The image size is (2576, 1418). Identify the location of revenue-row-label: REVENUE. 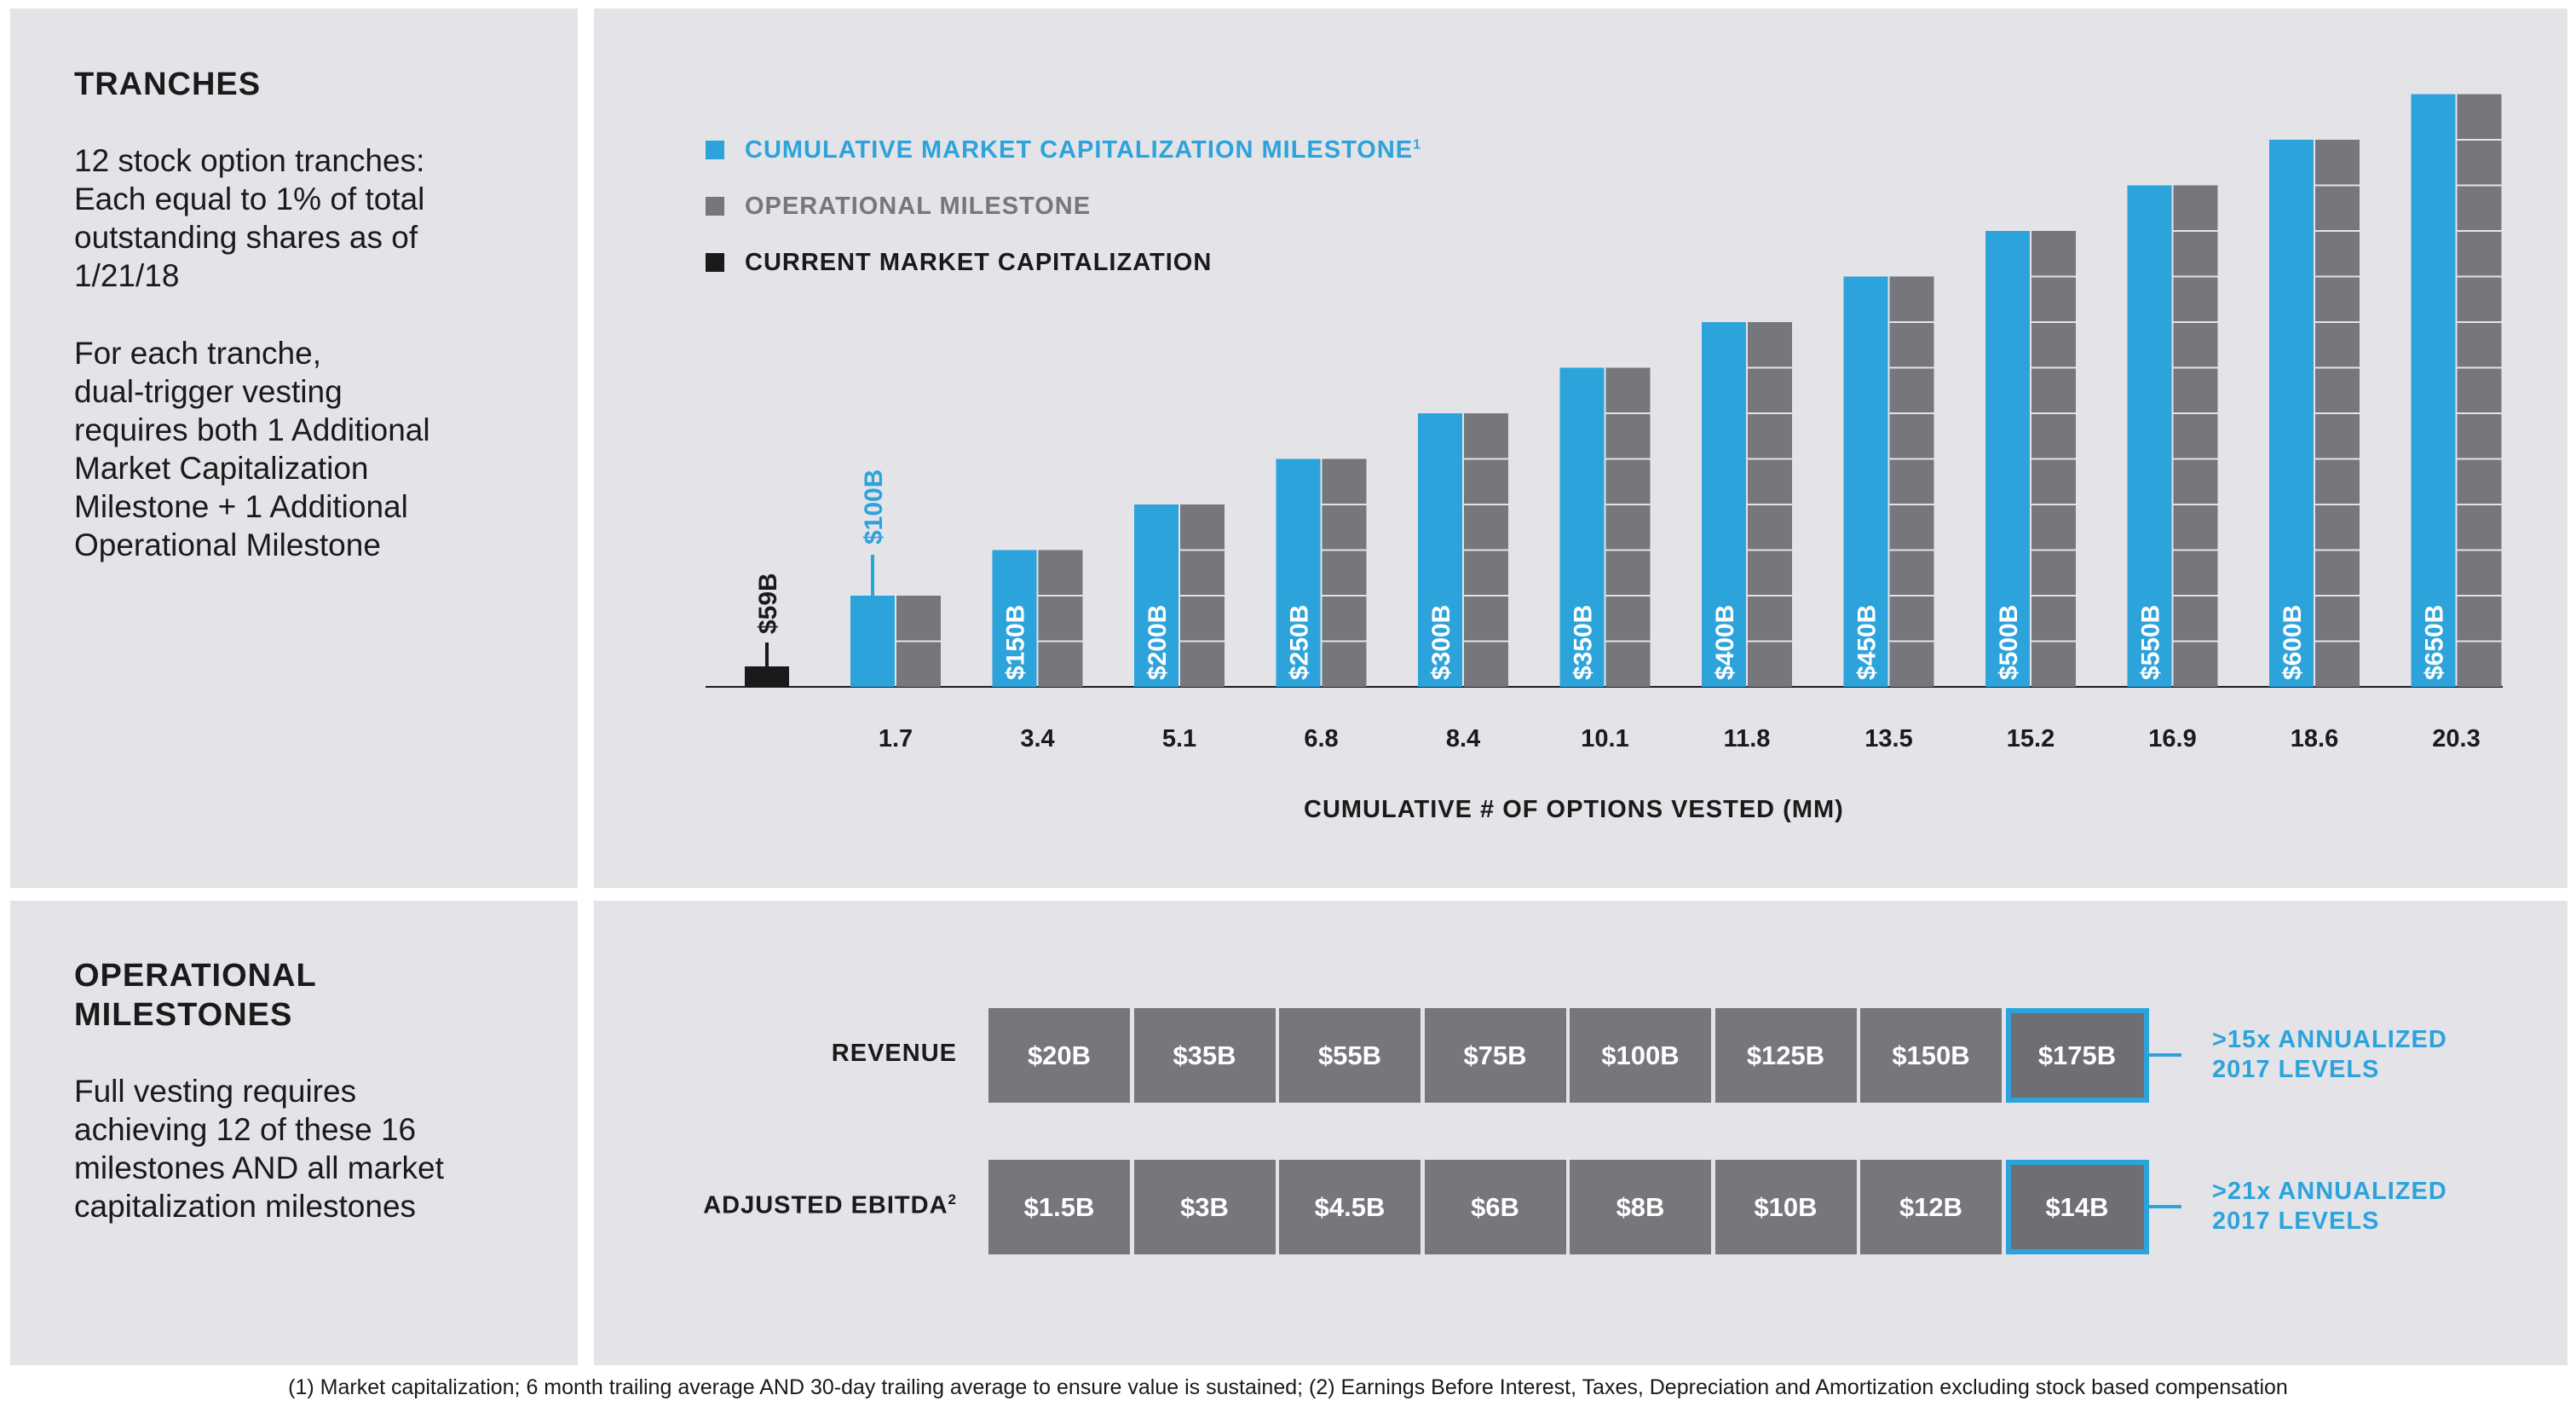
(894, 1053).